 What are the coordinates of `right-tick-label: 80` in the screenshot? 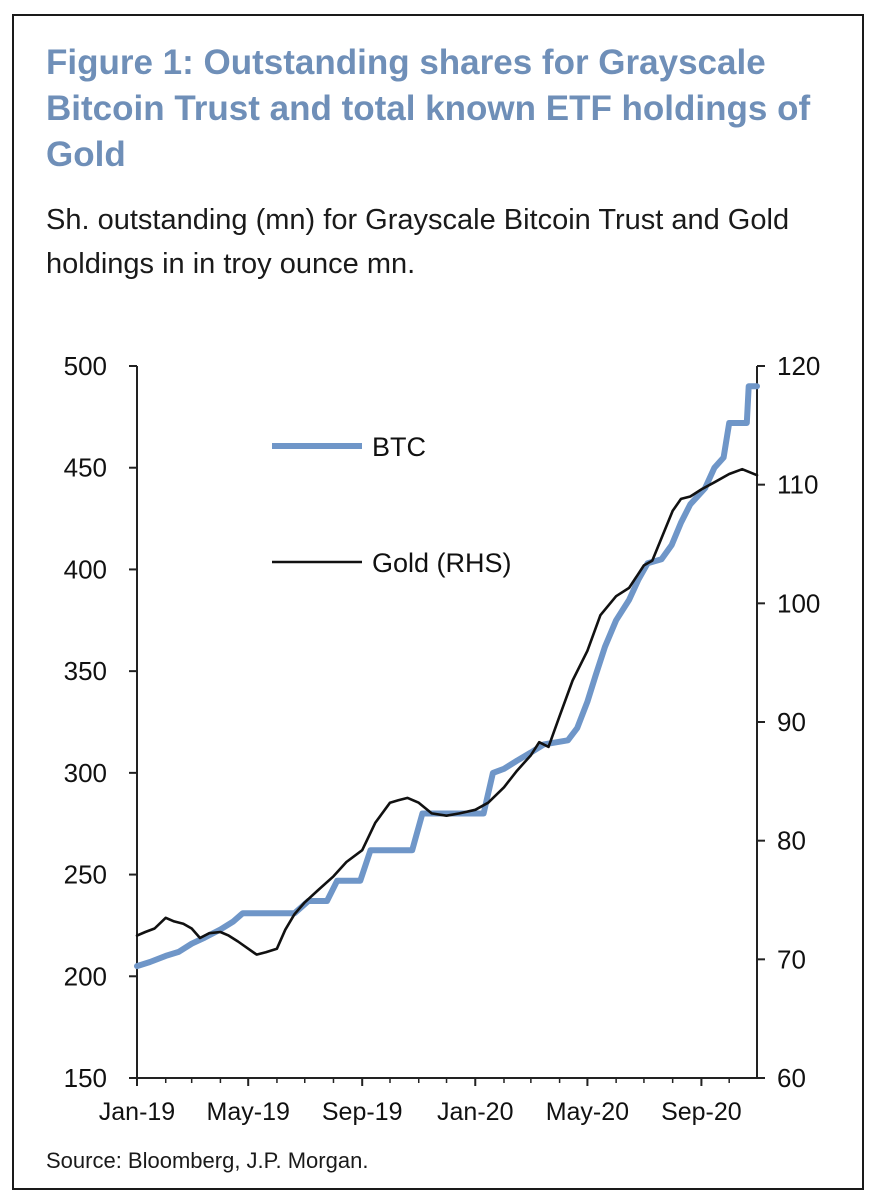 It's located at (791, 841).